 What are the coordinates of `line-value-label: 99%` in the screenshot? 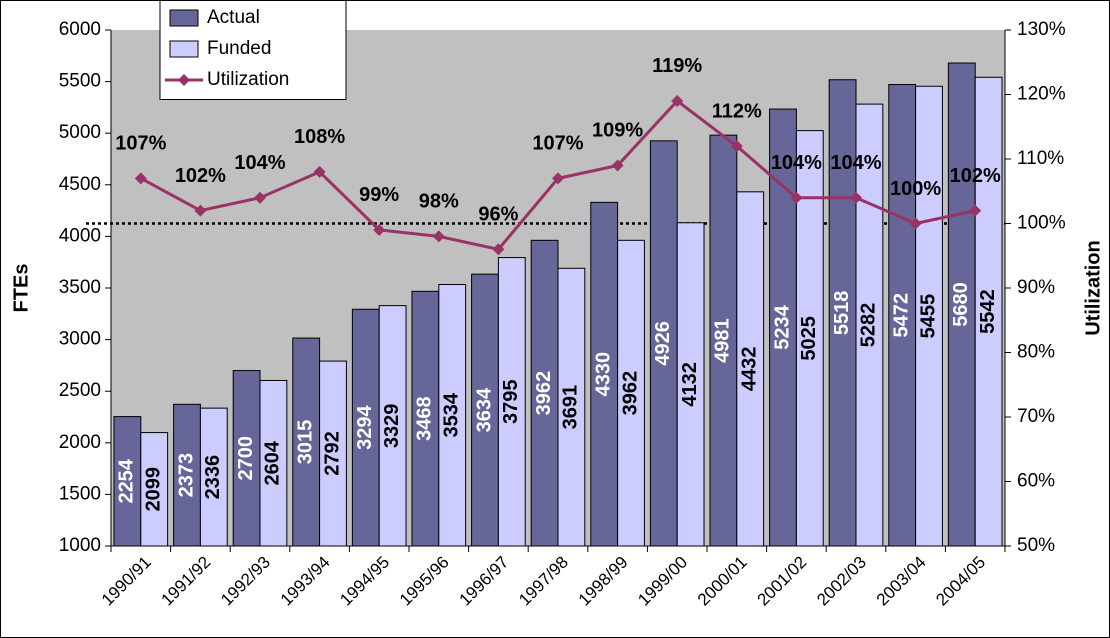 It's located at (379, 195).